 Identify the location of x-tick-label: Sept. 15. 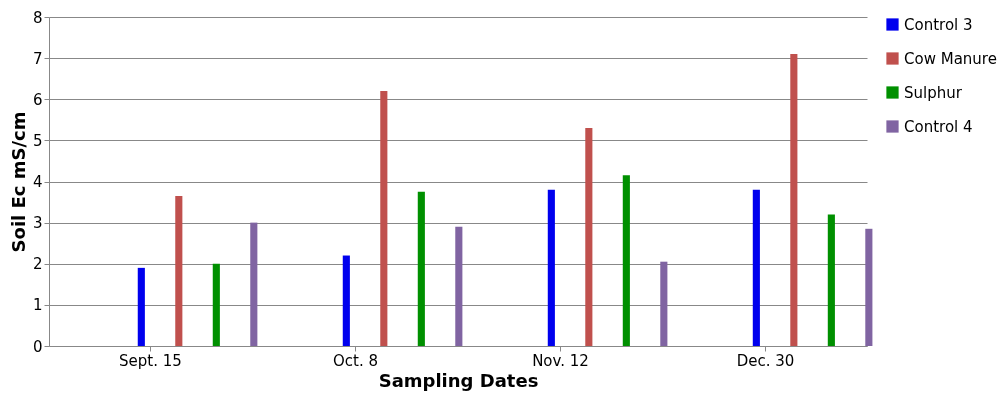
(150, 360).